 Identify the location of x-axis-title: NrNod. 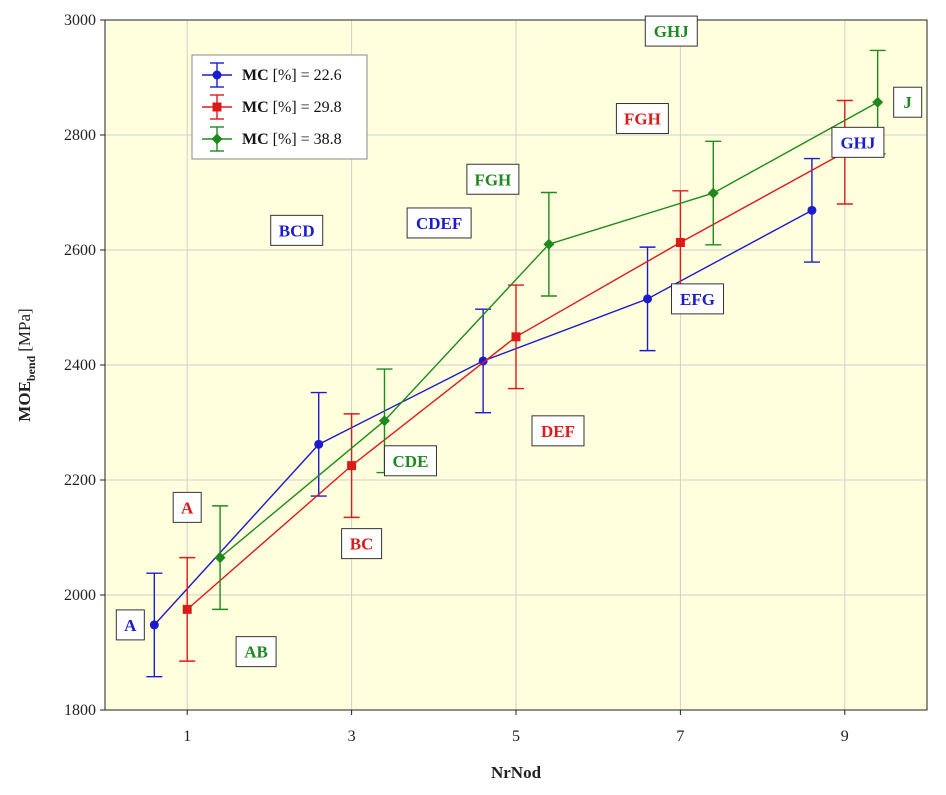
(516, 772).